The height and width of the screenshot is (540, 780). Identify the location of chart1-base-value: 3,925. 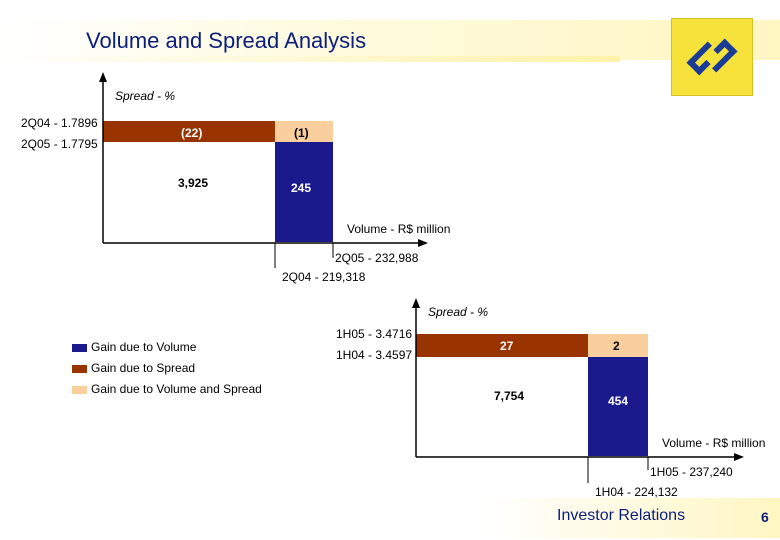
(193, 183).